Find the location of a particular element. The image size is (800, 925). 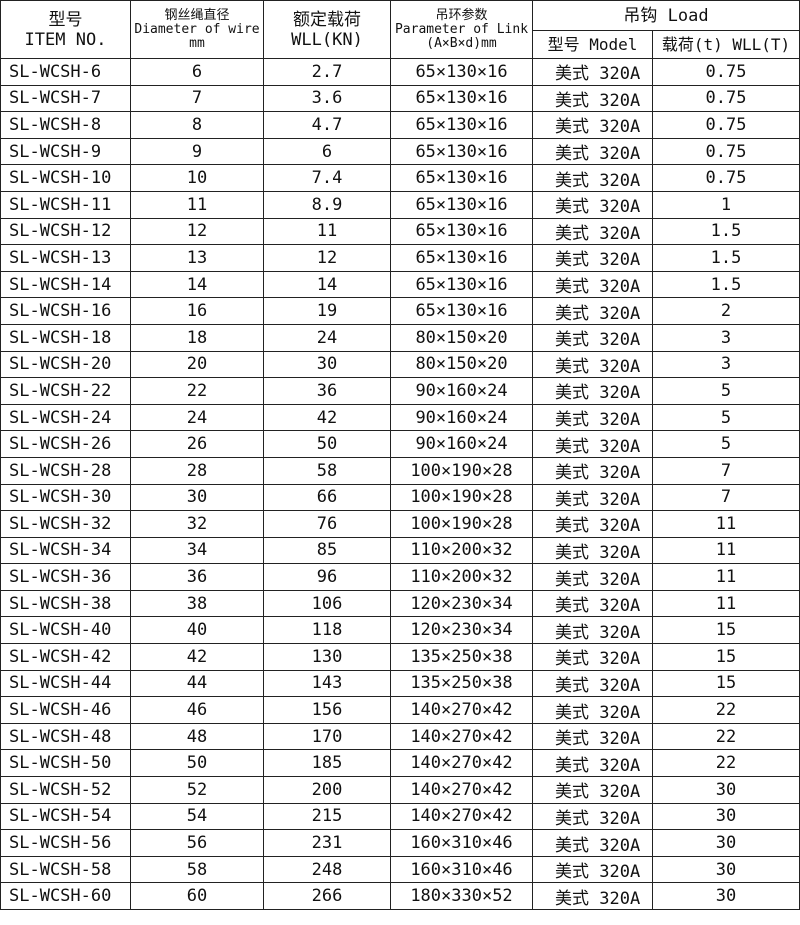

table-row: SL-WCSH-18 18 24 80×150×20 美式 320A 3 is located at coordinates (400, 337).